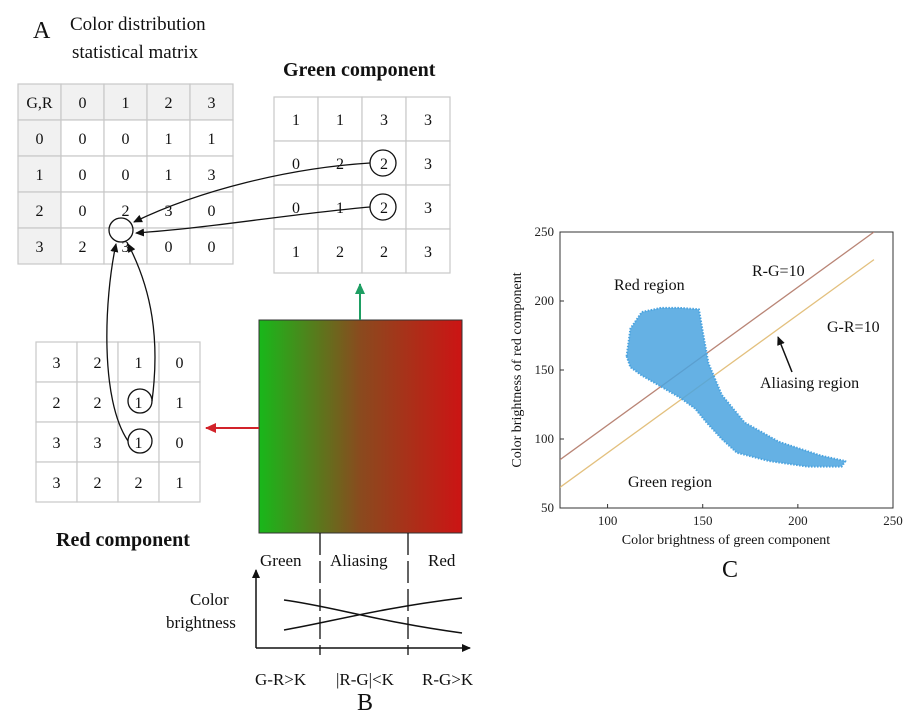 This screenshot has width=905, height=713. What do you see at coordinates (281, 560) in the screenshot?
I see `gradient-label-green: Green` at bounding box center [281, 560].